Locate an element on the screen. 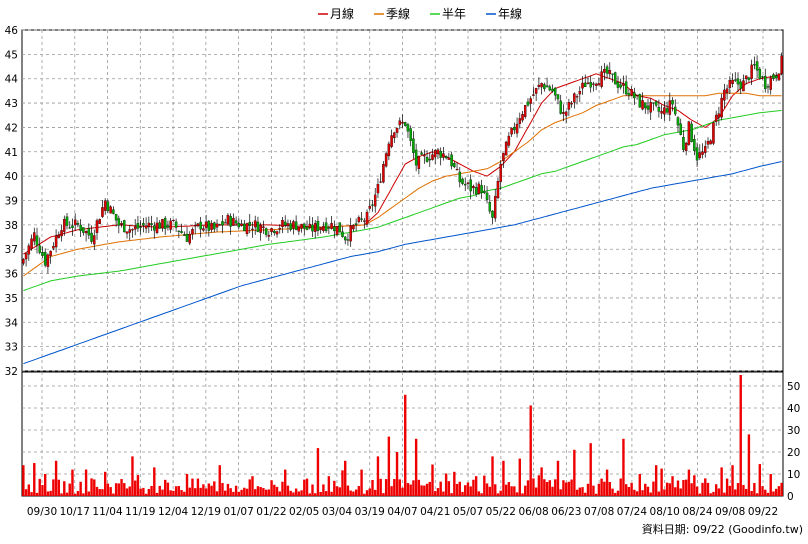 The width and height of the screenshot is (808, 544). volume-tick-label: 50 is located at coordinates (793, 387).